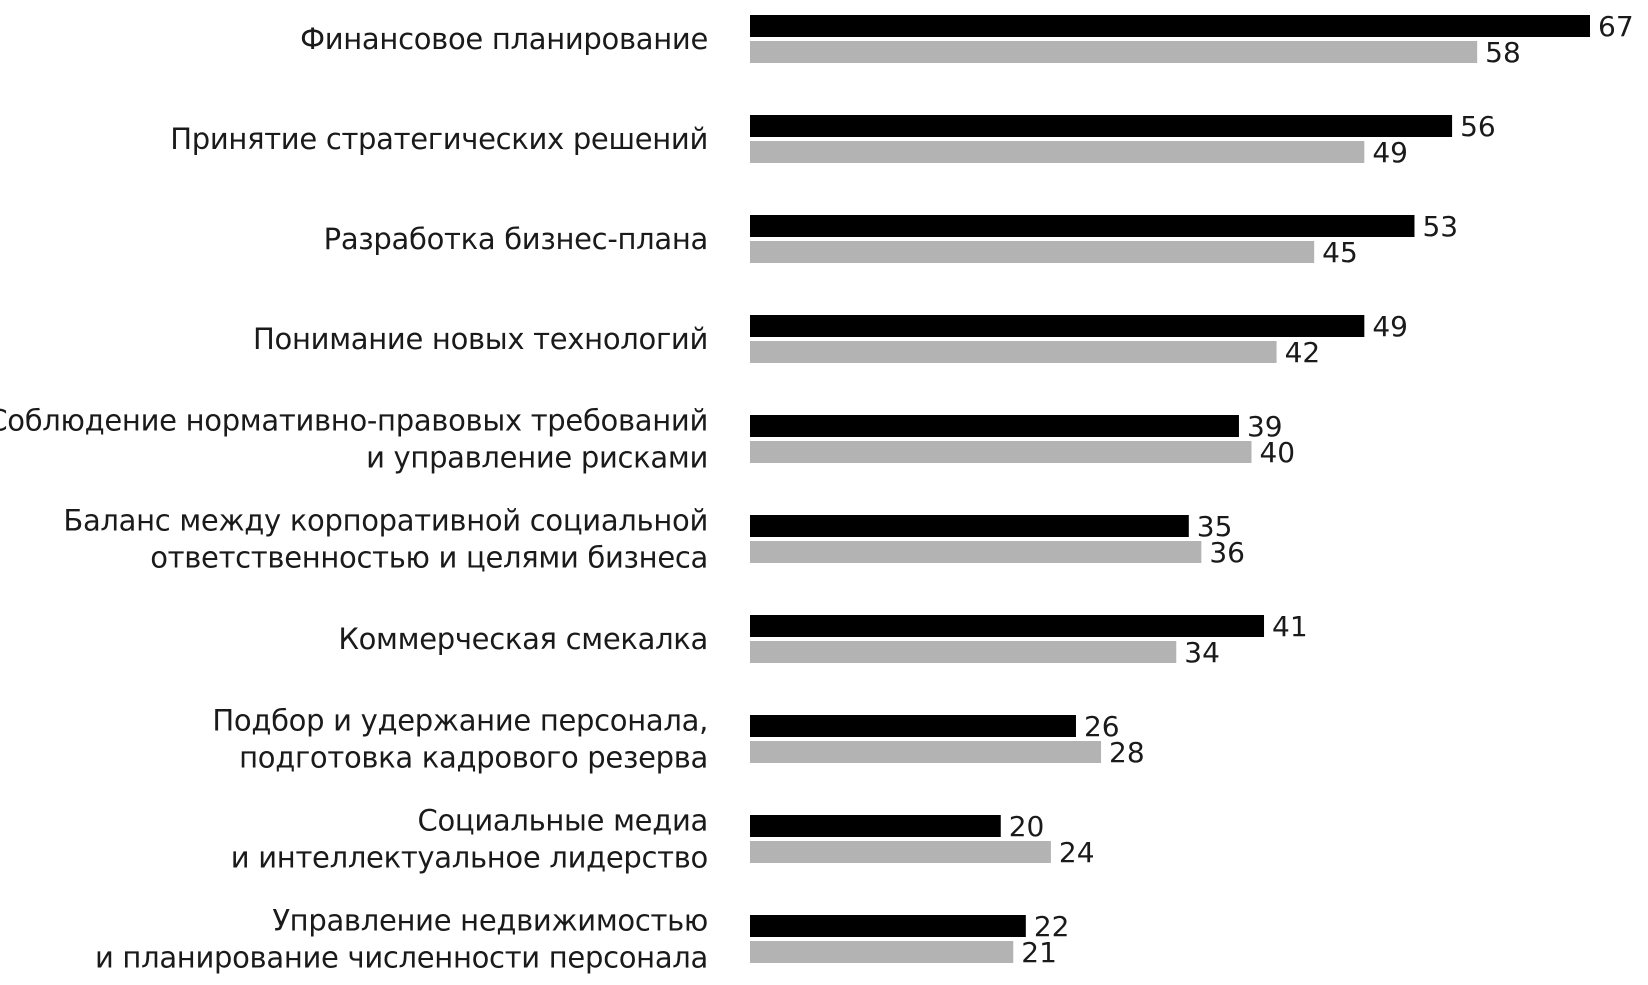 The width and height of the screenshot is (1648, 985). Describe the element at coordinates (504, 39) in the screenshot. I see `category-label: Финансовое планирование` at that location.